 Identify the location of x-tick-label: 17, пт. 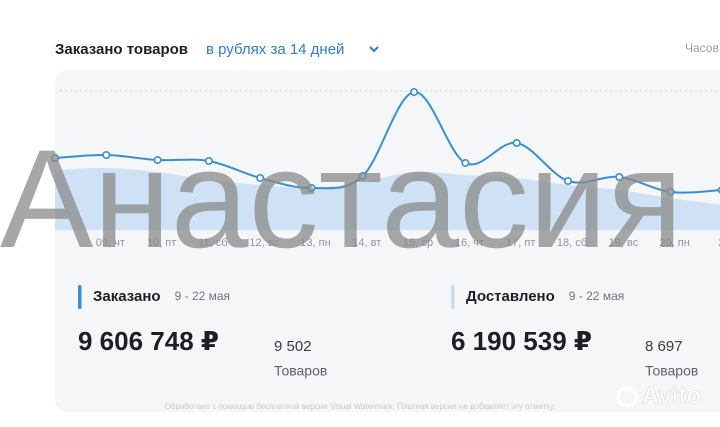
(520, 243).